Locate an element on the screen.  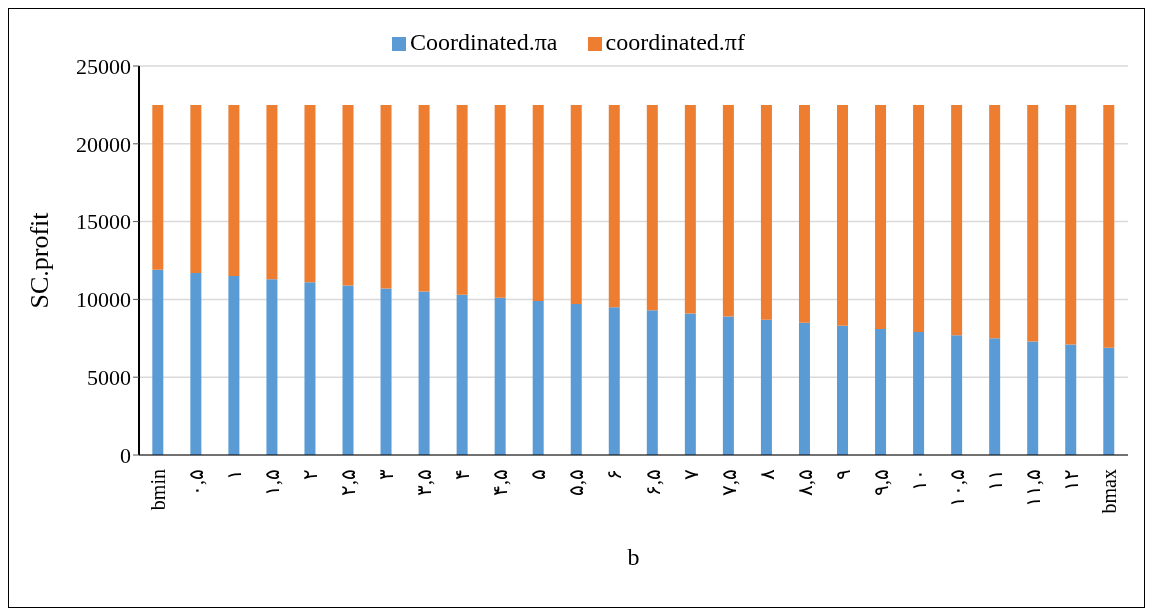
y-tick-label: 20000 is located at coordinates (103, 144).